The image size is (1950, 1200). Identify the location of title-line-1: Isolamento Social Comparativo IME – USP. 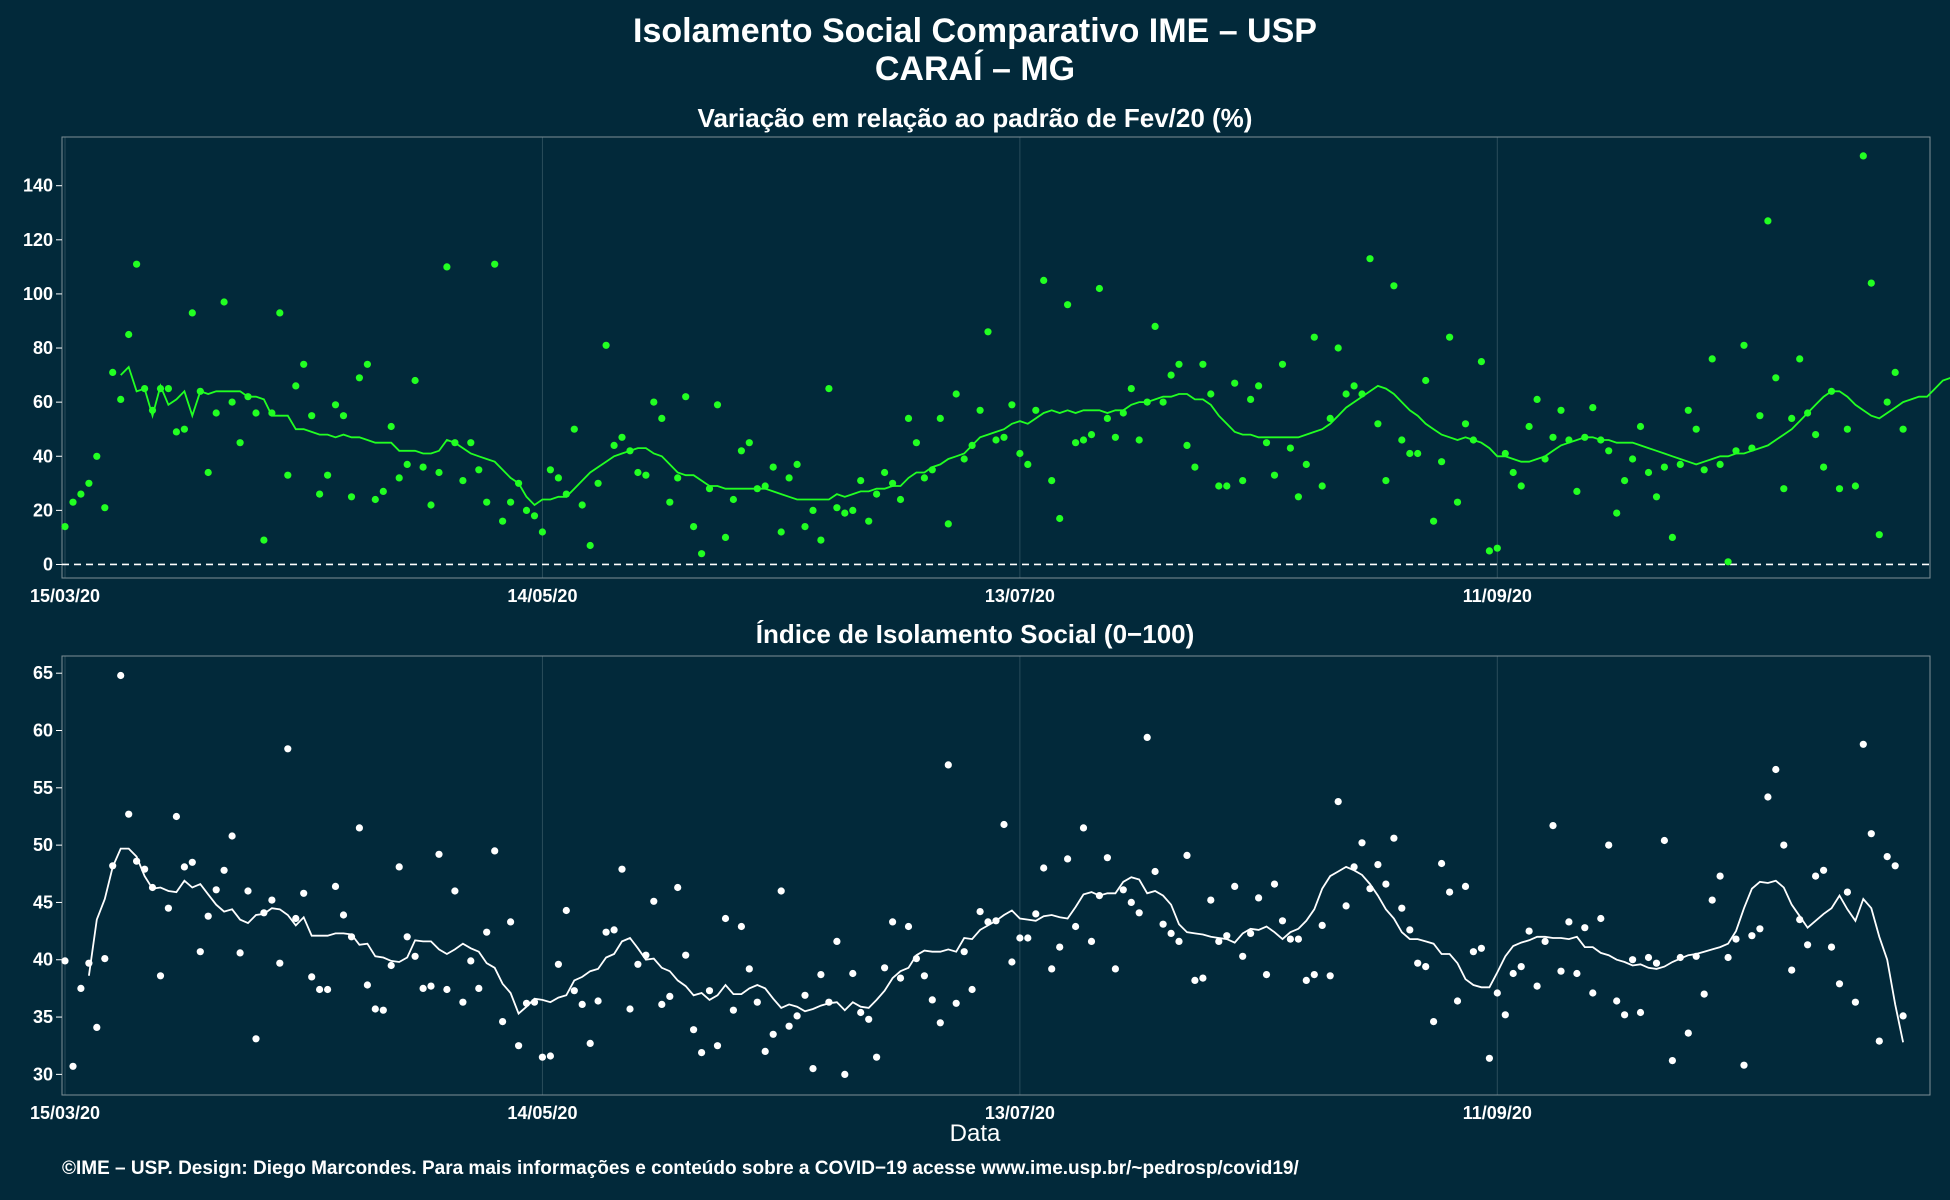
(975, 31).